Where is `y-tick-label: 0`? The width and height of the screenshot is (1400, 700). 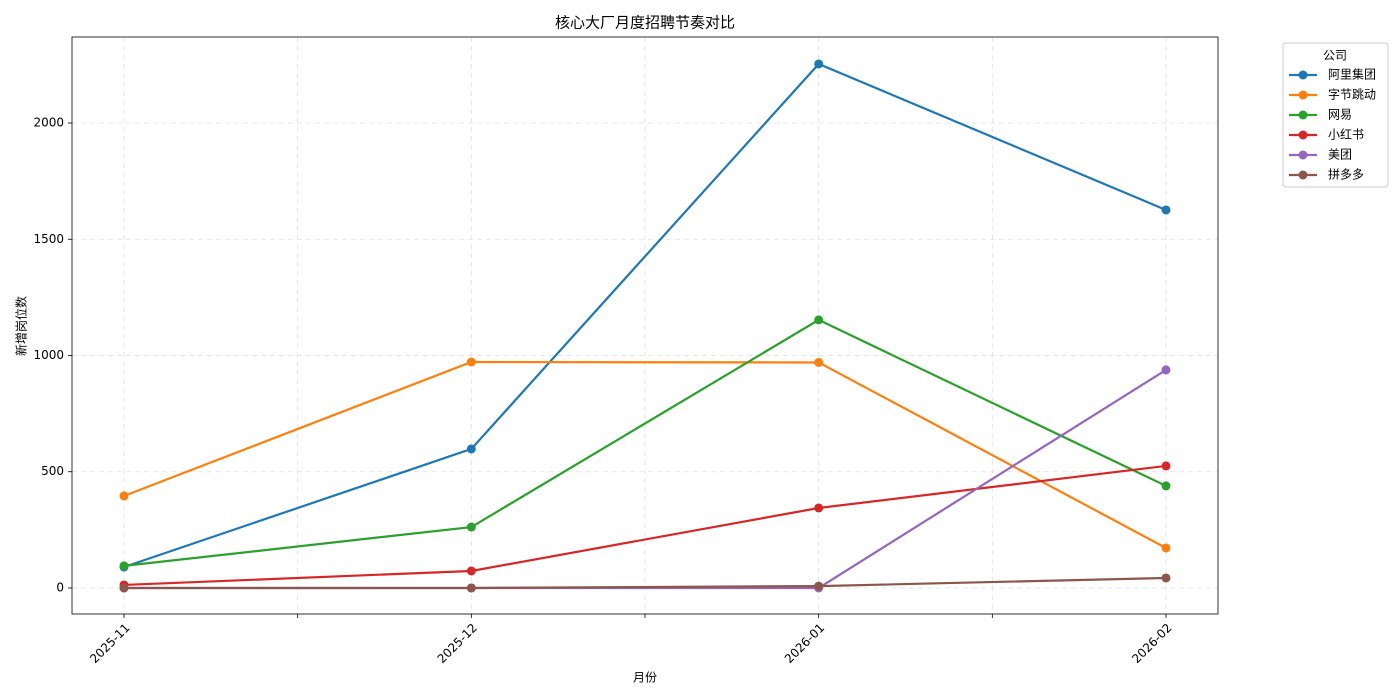
y-tick-label: 0 is located at coordinates (60, 587).